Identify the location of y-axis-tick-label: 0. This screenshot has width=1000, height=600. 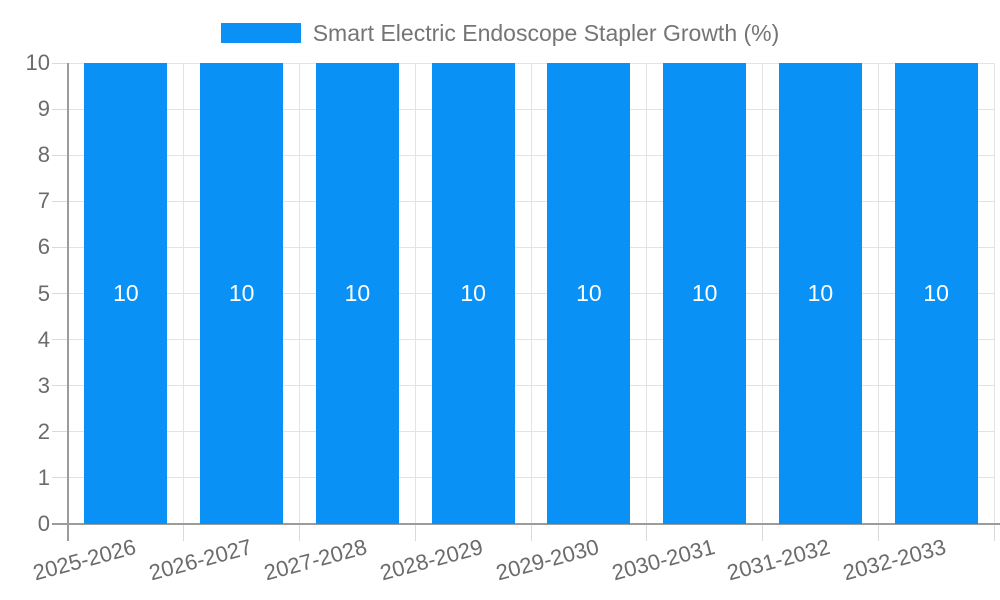
(43, 523).